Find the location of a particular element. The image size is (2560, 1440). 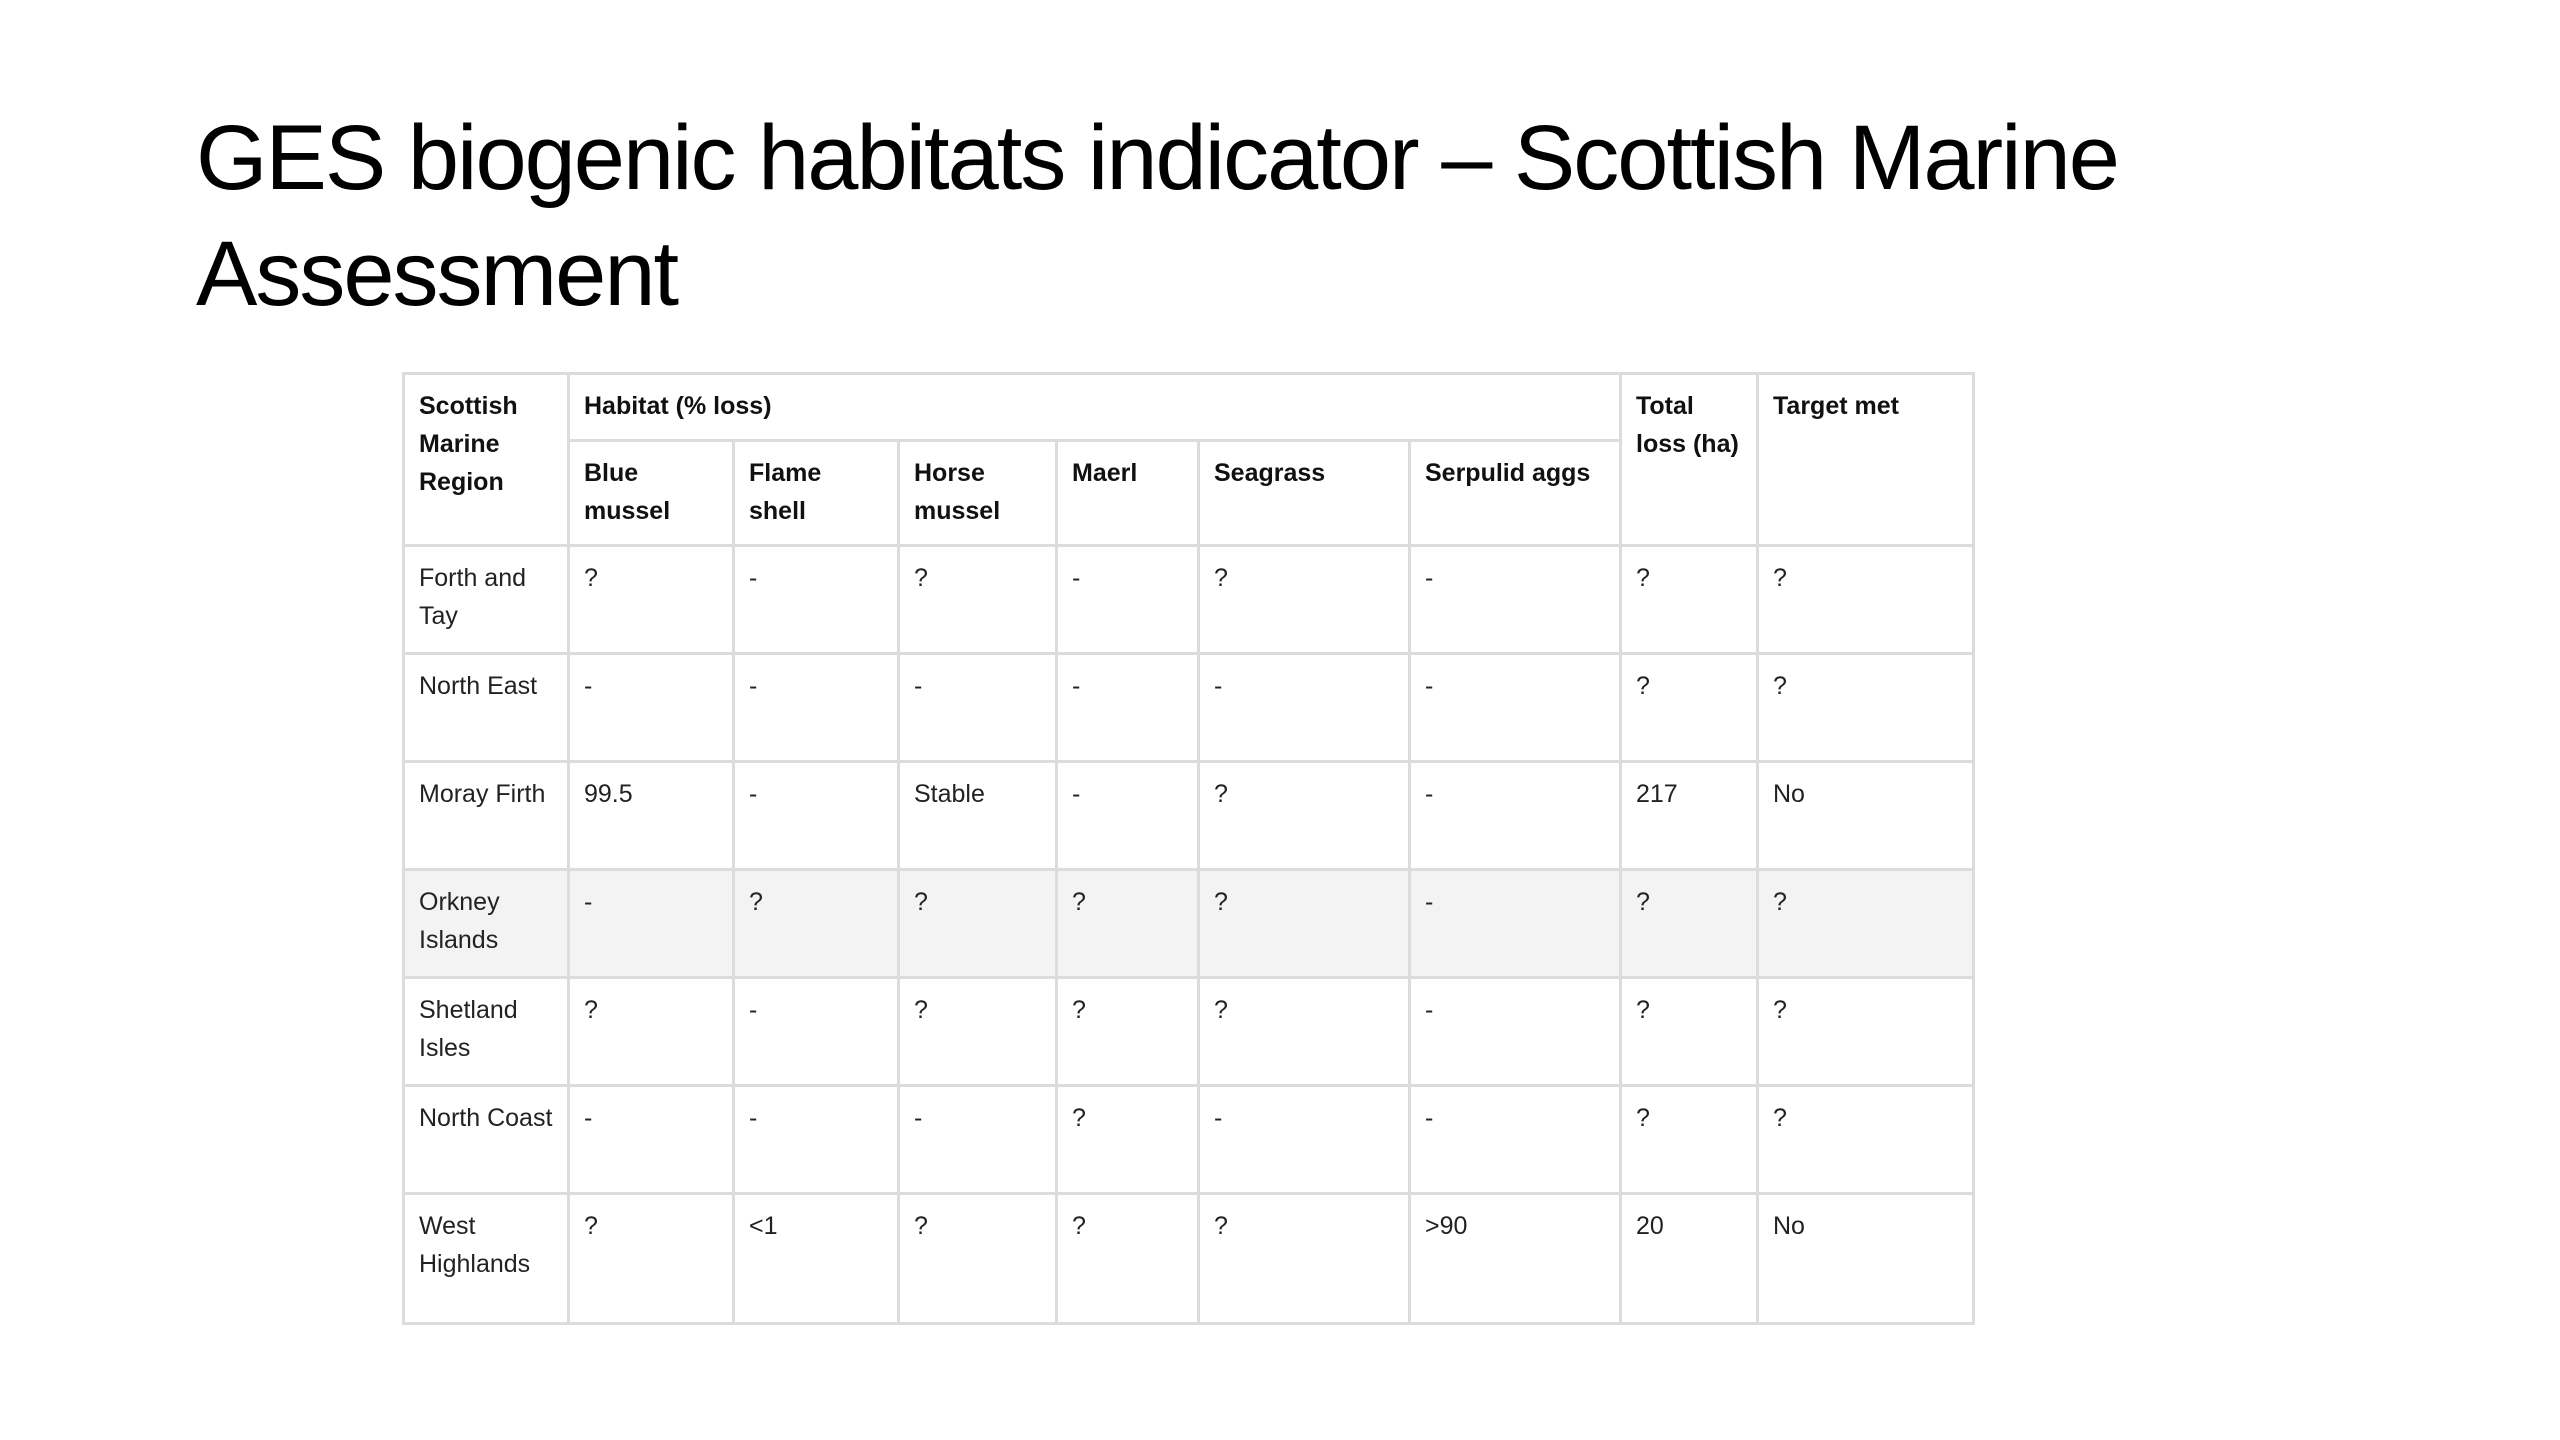

region-cell: Shetland Isles is located at coordinates (486, 1031).